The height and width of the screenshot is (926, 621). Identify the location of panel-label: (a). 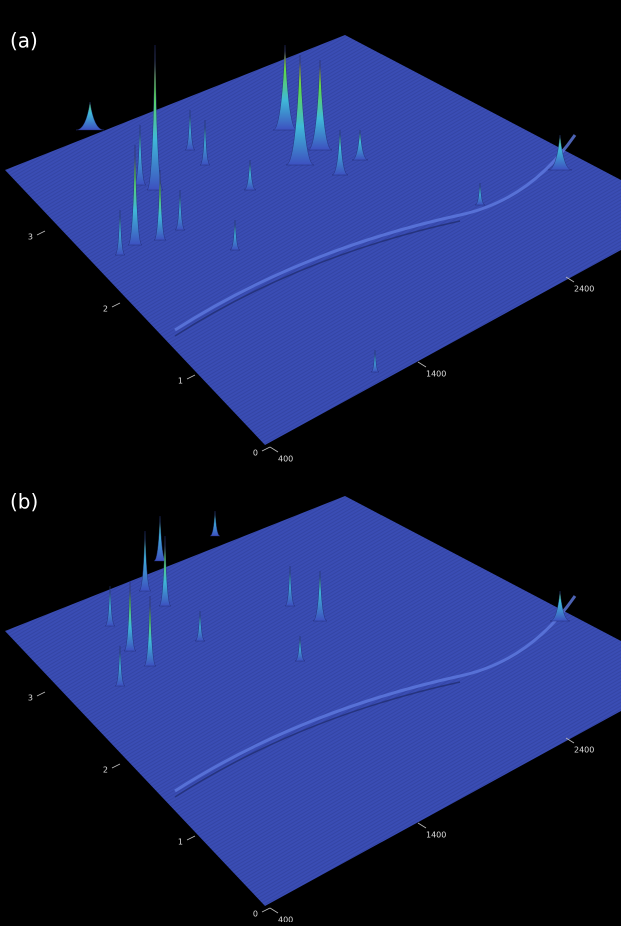
(24, 41).